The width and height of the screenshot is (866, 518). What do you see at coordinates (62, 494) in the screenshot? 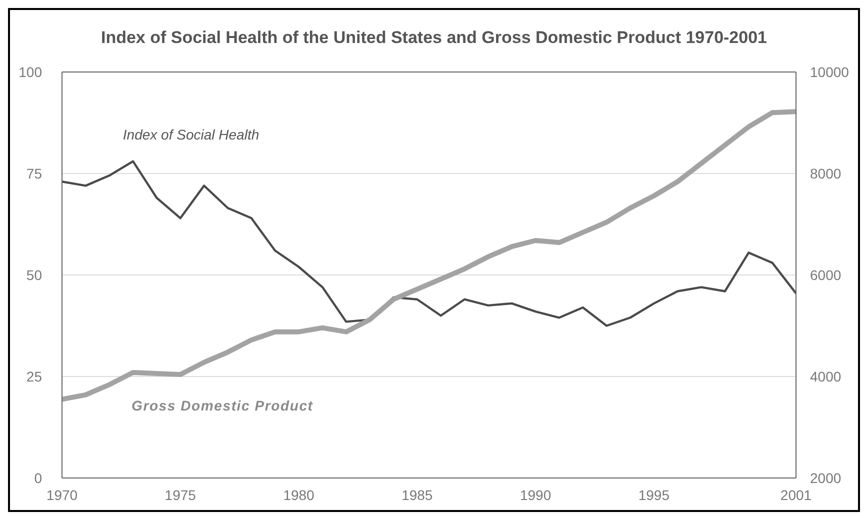
I see `x-tick-label: 1970` at bounding box center [62, 494].